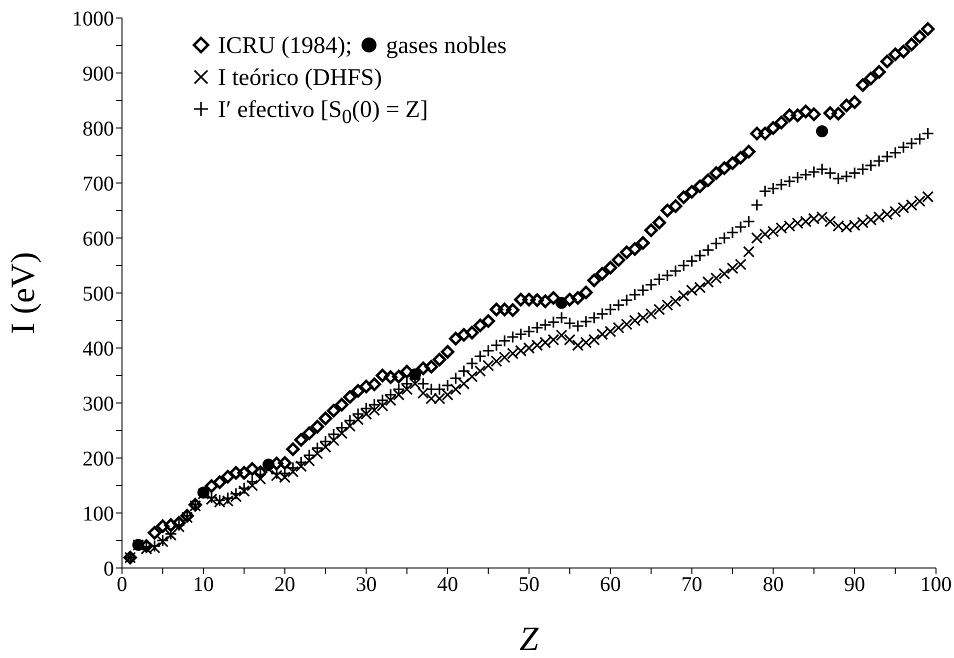 This screenshot has height=658, width=954. What do you see at coordinates (98, 403) in the screenshot?
I see `y-tick-label: 300` at bounding box center [98, 403].